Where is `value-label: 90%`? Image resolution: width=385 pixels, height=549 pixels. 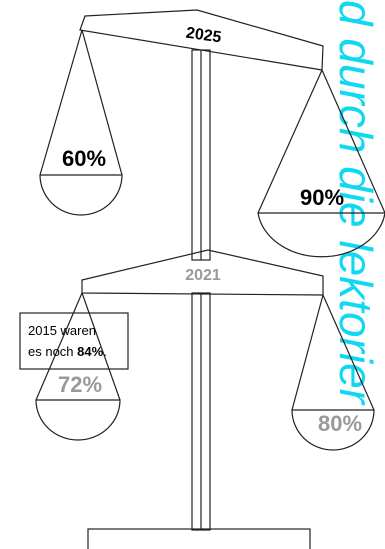
value-label: 90% is located at coordinates (322, 197).